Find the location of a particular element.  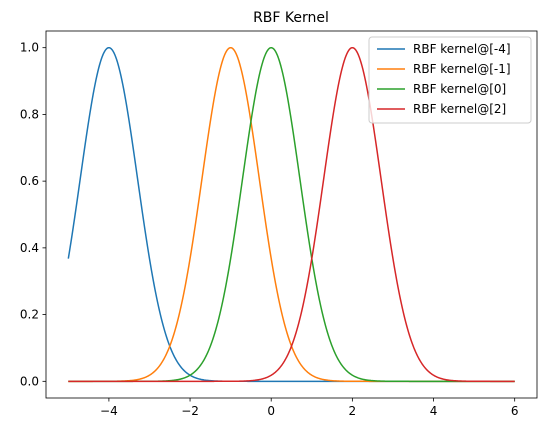

y-tick-label: 1.0 is located at coordinates (29, 48).